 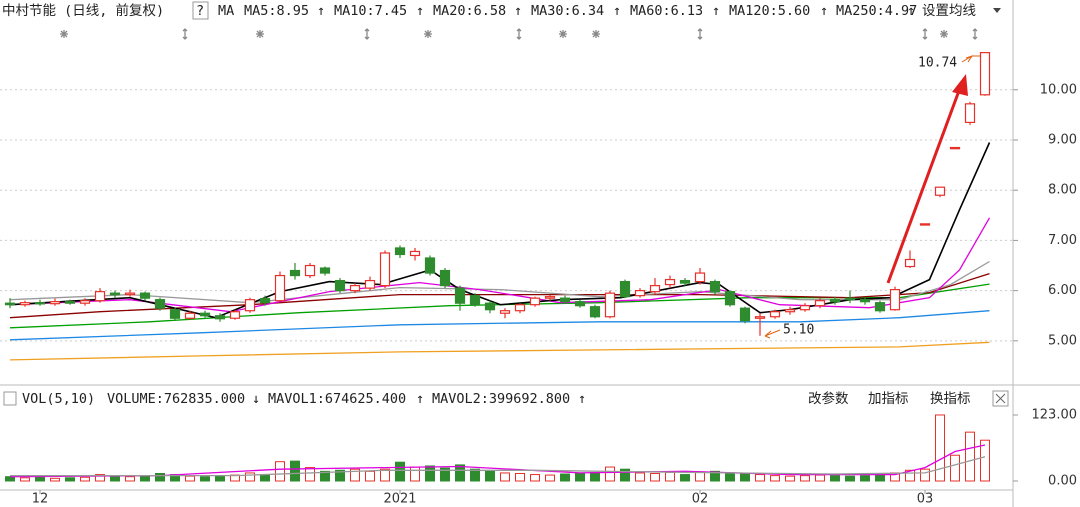 What do you see at coordinates (949, 11) in the screenshot?
I see `ma-settings: 设置均线` at bounding box center [949, 11].